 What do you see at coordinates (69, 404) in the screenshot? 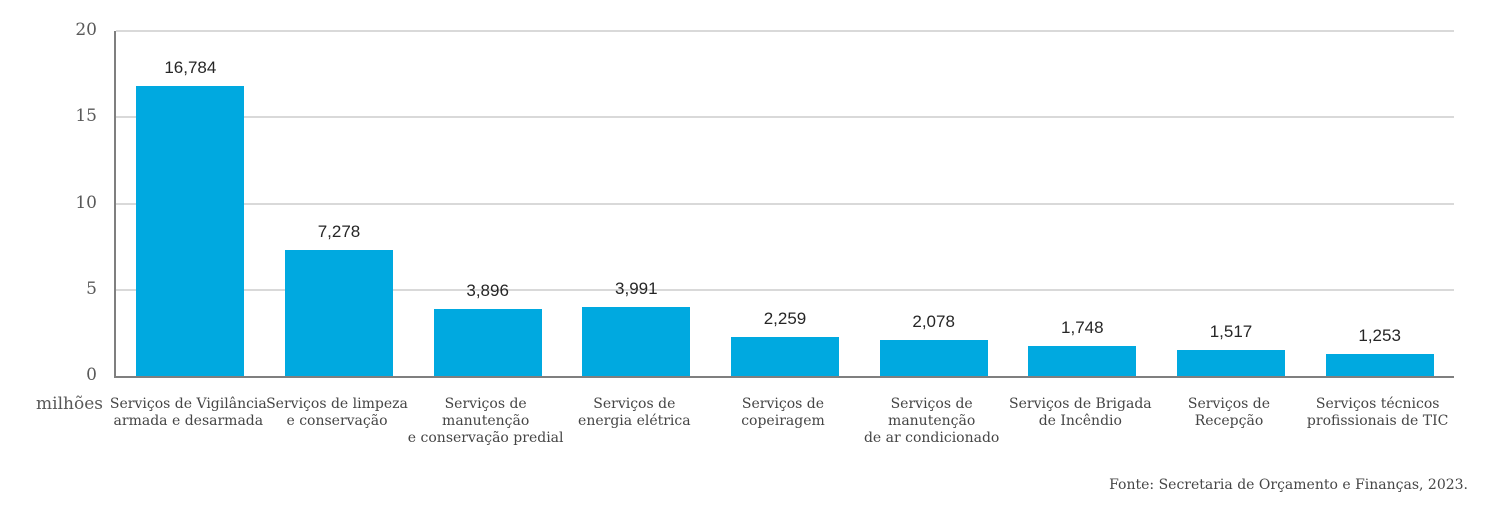
I see `unit-label: milhões` at bounding box center [69, 404].